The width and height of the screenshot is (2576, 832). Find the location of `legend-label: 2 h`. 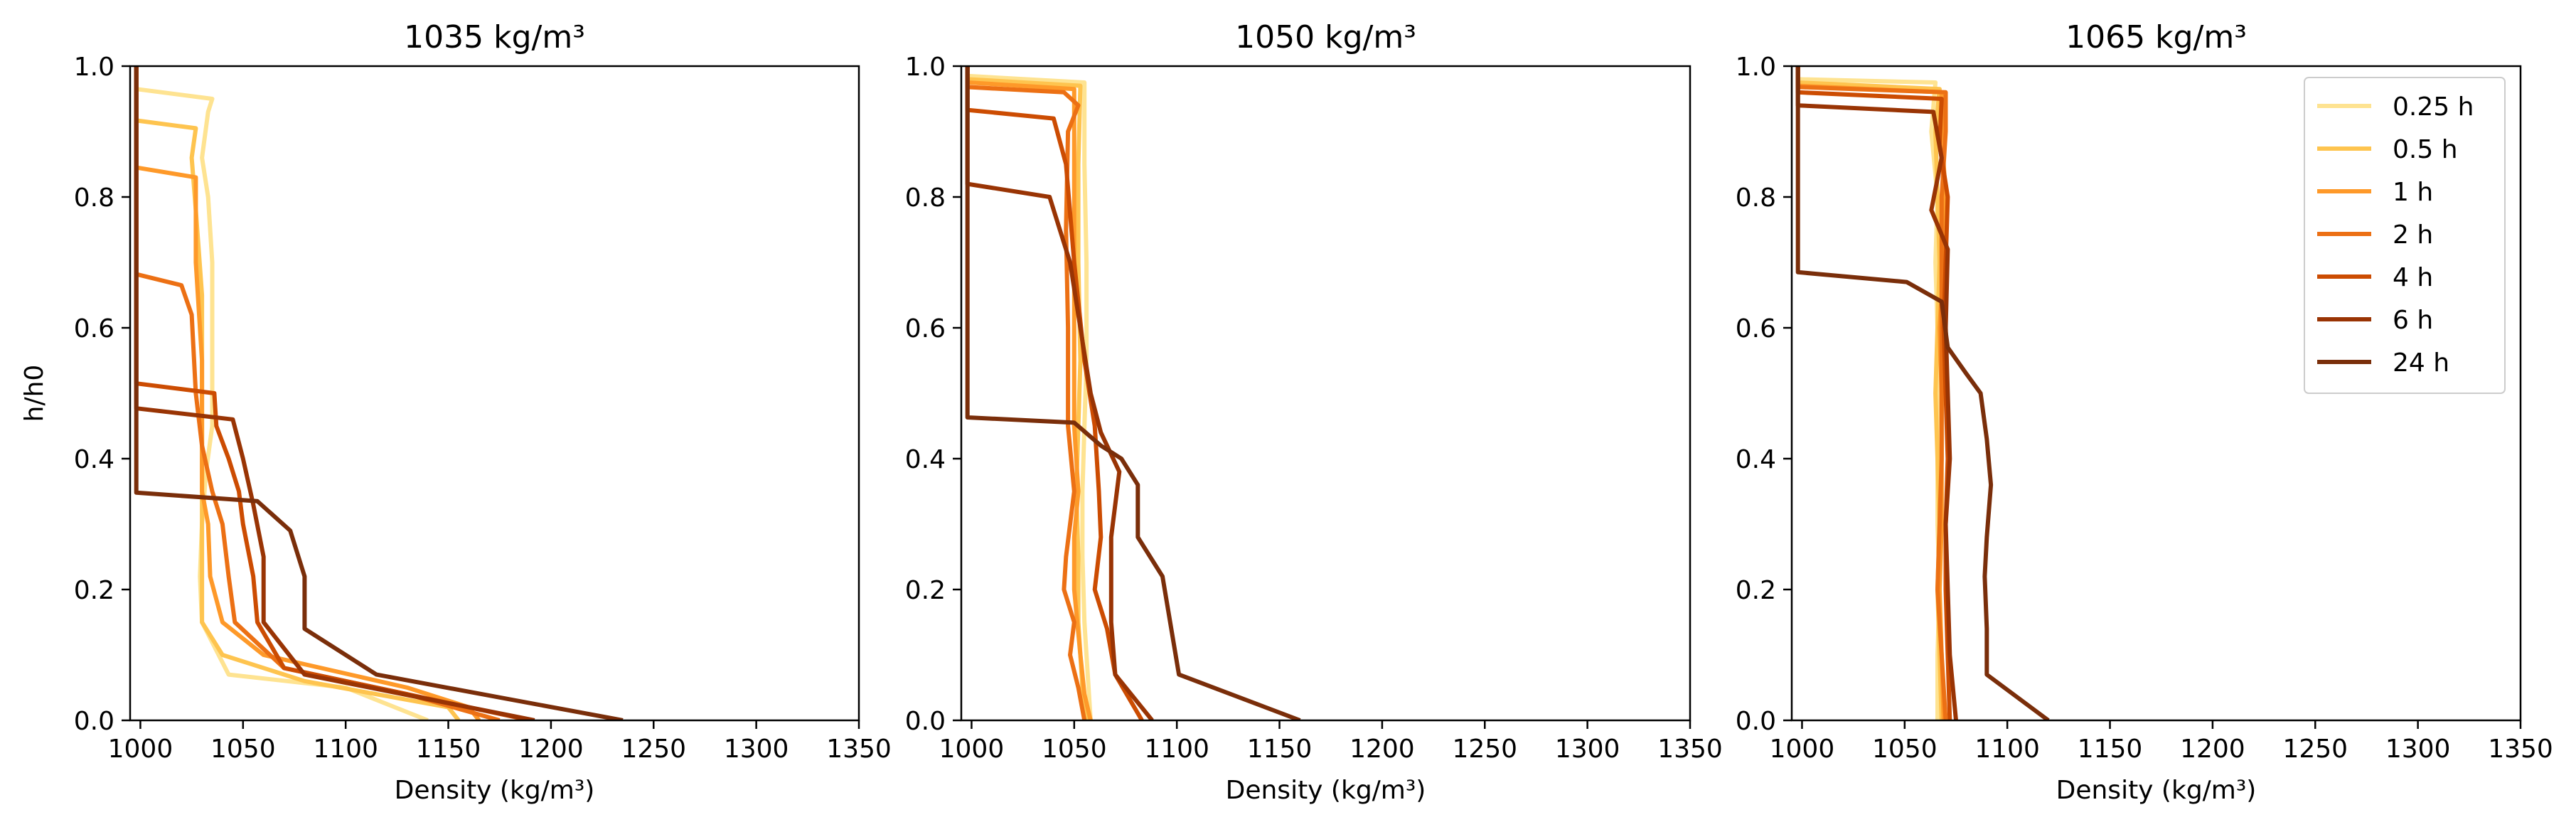

legend-label: 2 h is located at coordinates (2413, 235).